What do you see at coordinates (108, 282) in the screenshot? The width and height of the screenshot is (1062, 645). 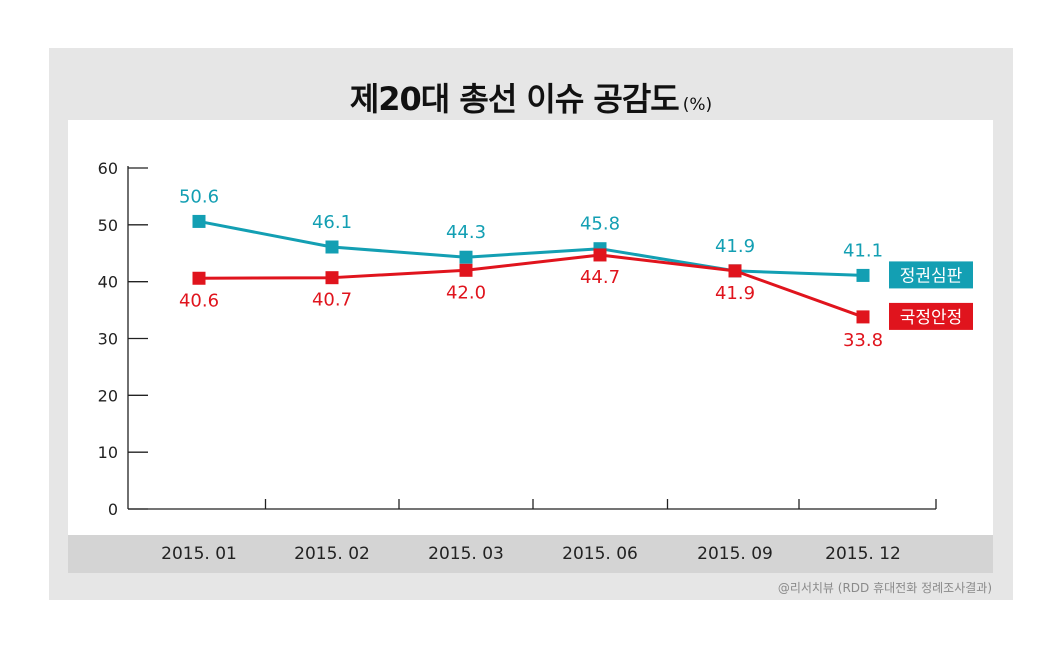 I see `y-tick-label: 40` at bounding box center [108, 282].